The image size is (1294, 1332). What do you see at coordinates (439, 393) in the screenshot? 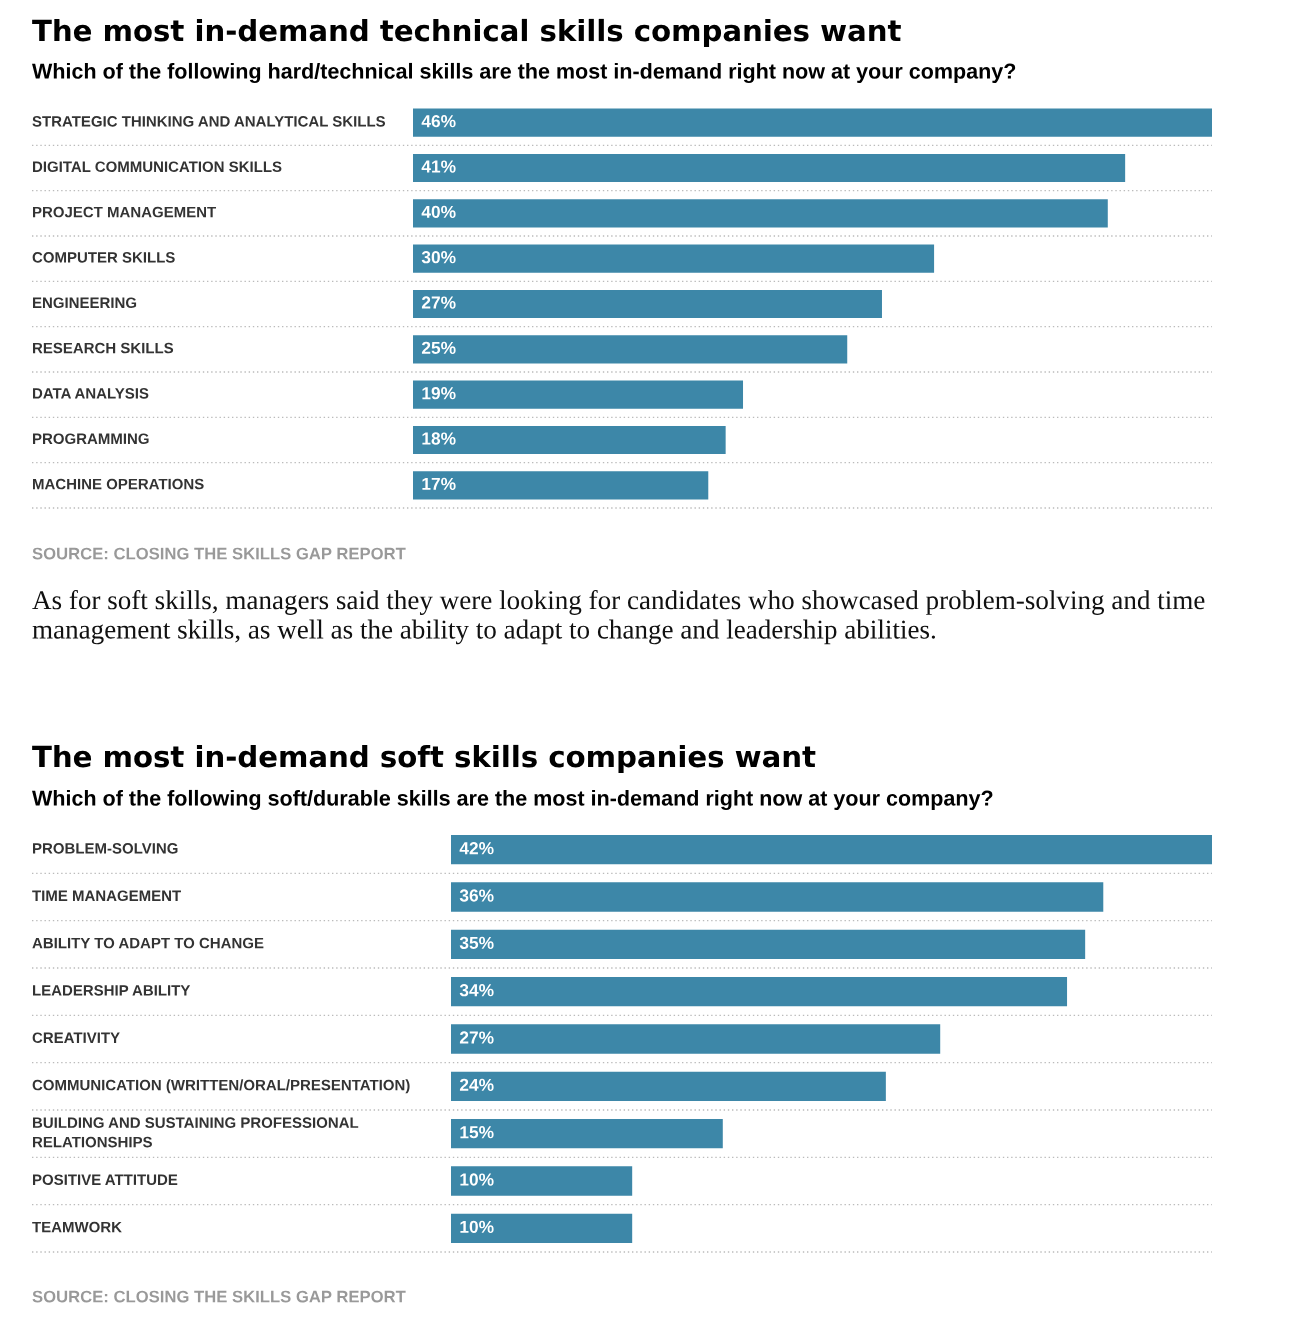
I see `data-label: 19%` at bounding box center [439, 393].